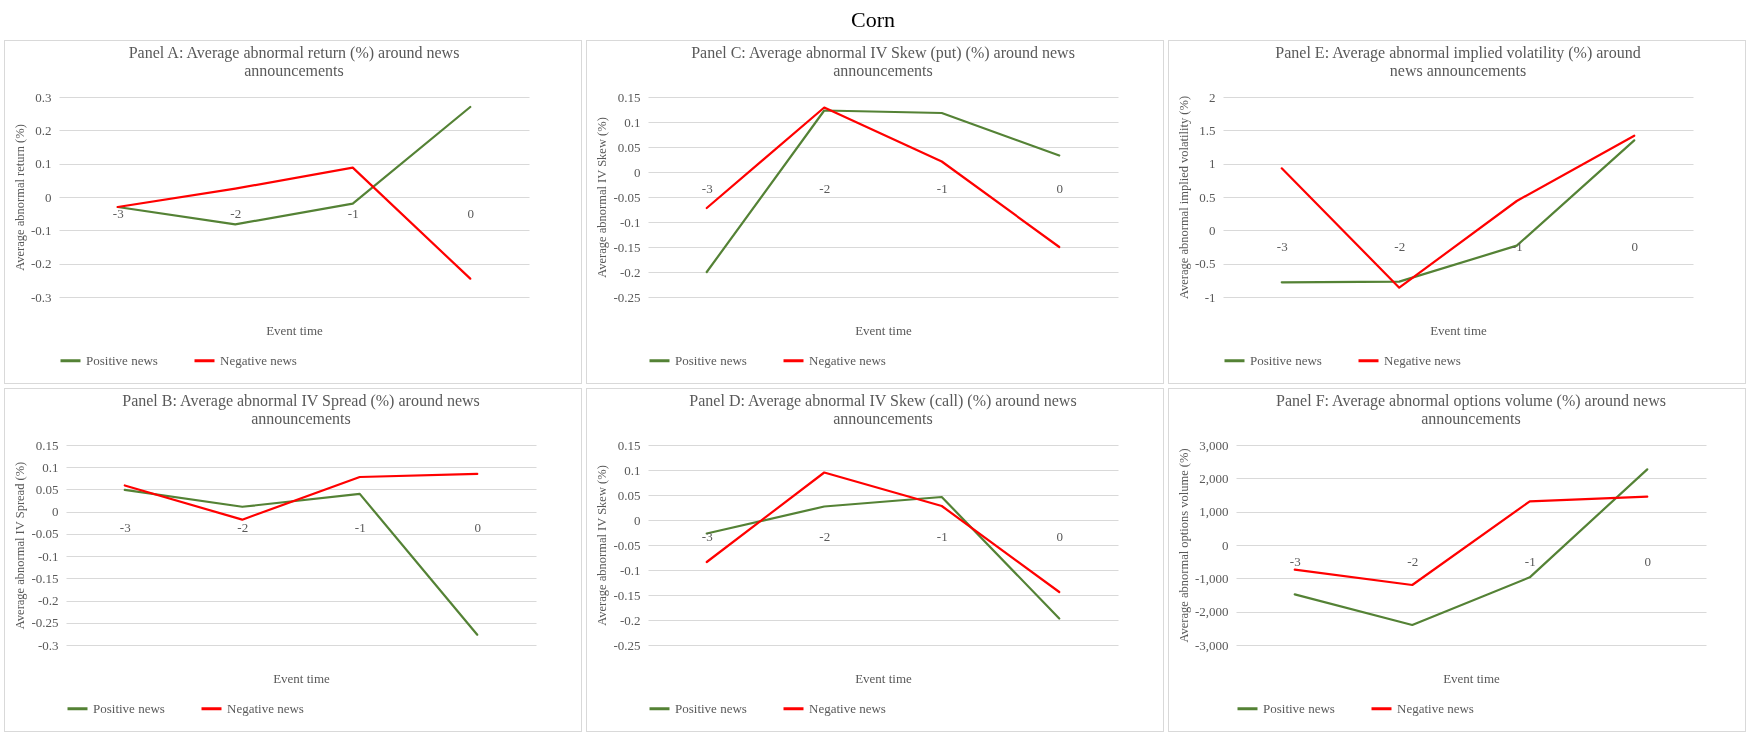 The height and width of the screenshot is (747, 1746). What do you see at coordinates (1214, 445) in the screenshot?
I see `y-tick-label: 3,000` at bounding box center [1214, 445].